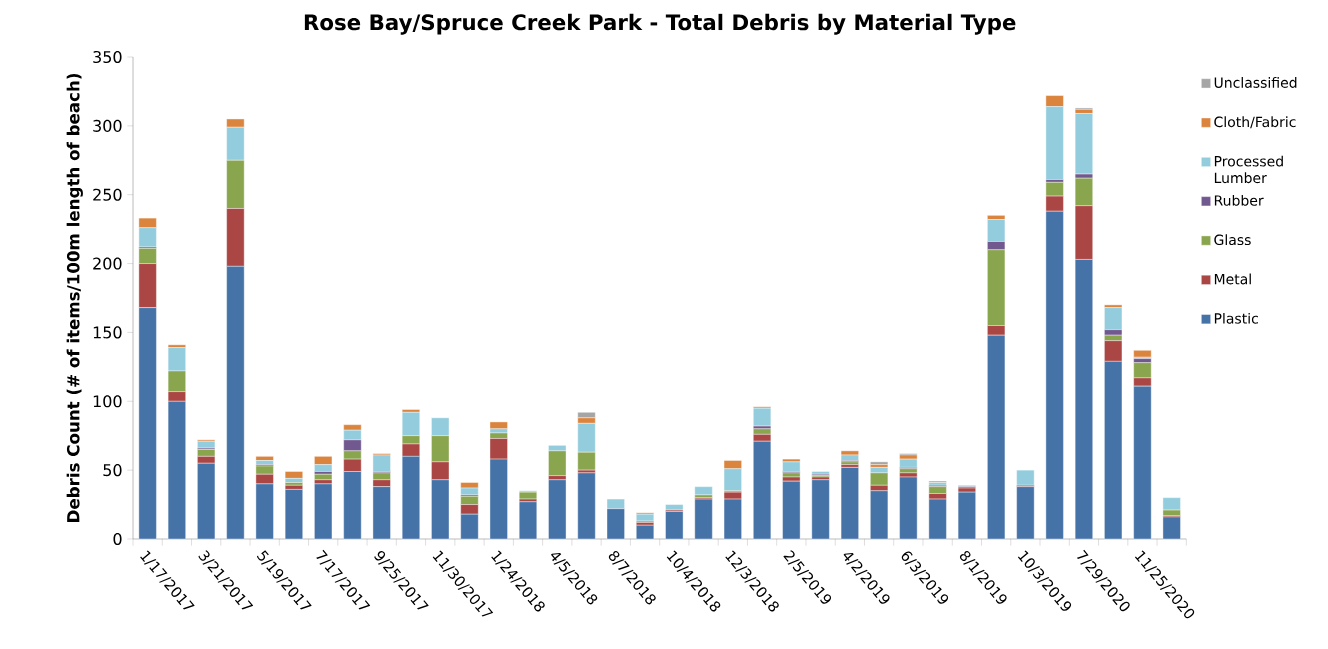 The image size is (1328, 649). Describe the element at coordinates (112, 470) in the screenshot. I see `y-tick-label: 50` at that location.